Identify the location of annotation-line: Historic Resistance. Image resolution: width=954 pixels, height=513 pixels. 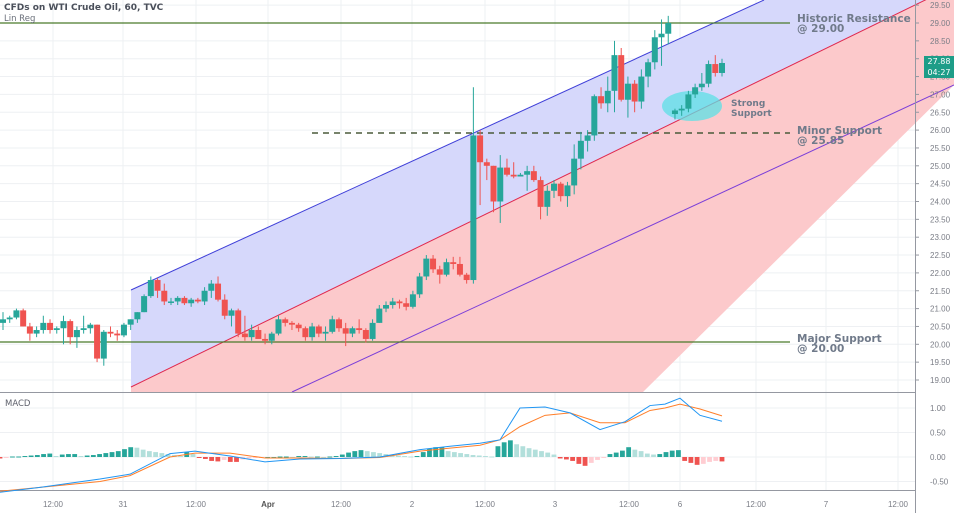
(854, 19).